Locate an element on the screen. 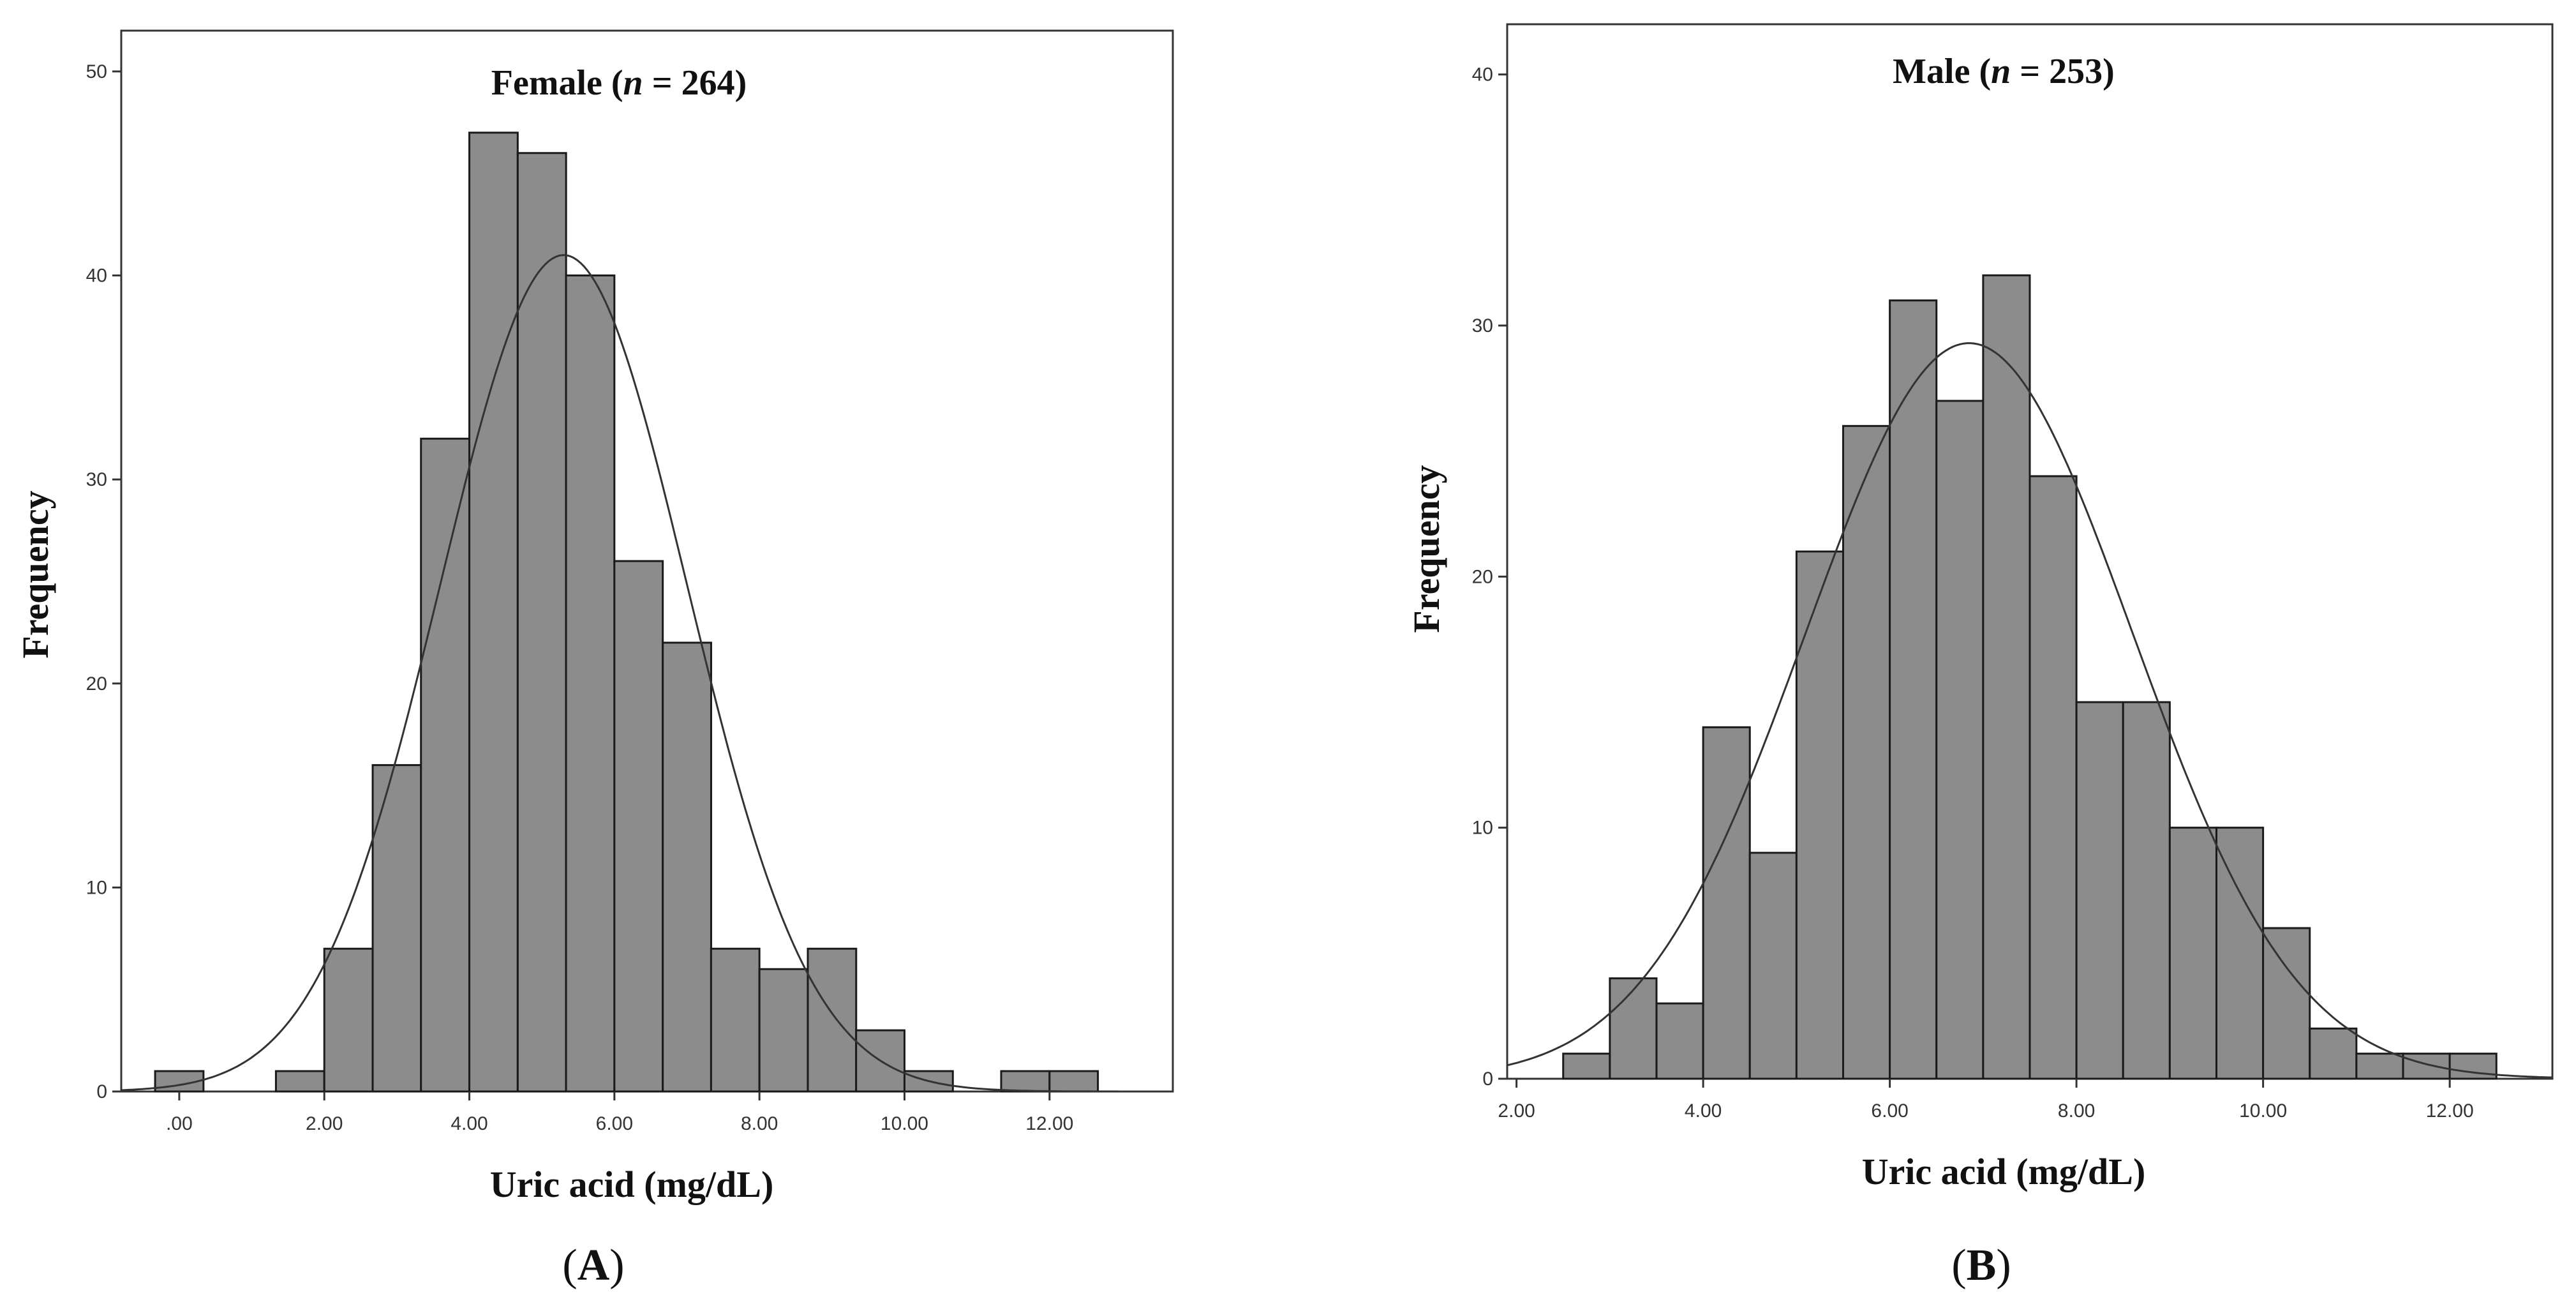 This screenshot has height=1313, width=2576. panel-label-a: (A) is located at coordinates (593, 1265).